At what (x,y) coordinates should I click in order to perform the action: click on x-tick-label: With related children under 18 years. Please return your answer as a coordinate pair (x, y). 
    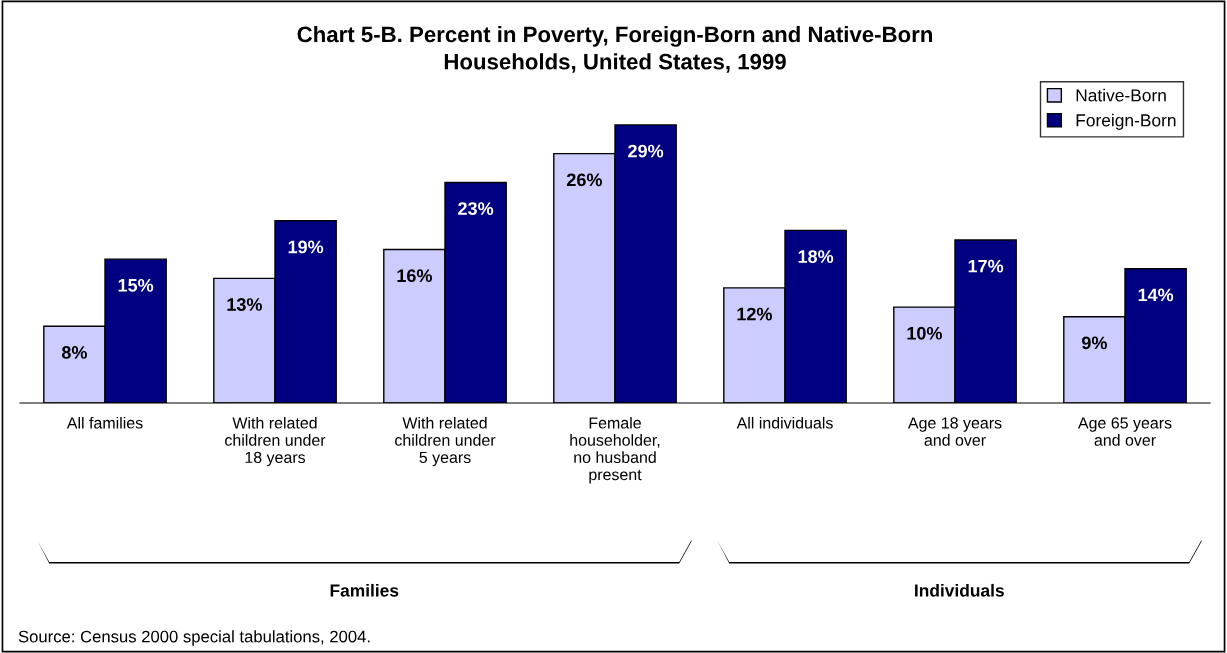
    Looking at the image, I should click on (275, 441).